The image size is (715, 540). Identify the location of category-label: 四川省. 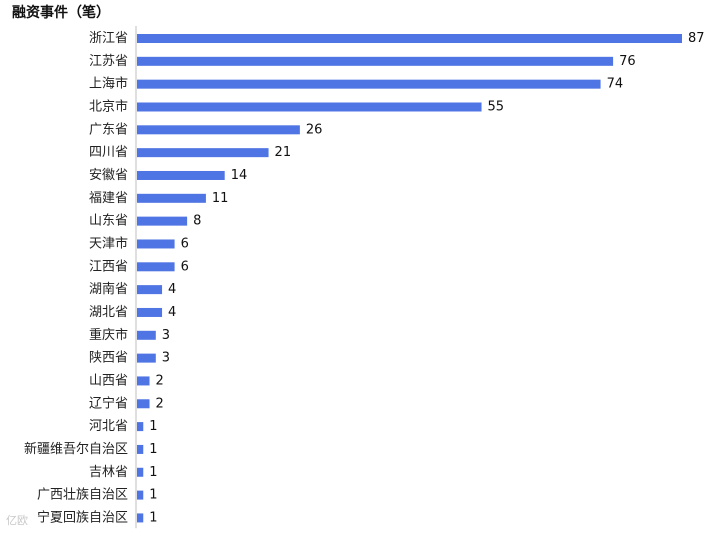
(108, 152).